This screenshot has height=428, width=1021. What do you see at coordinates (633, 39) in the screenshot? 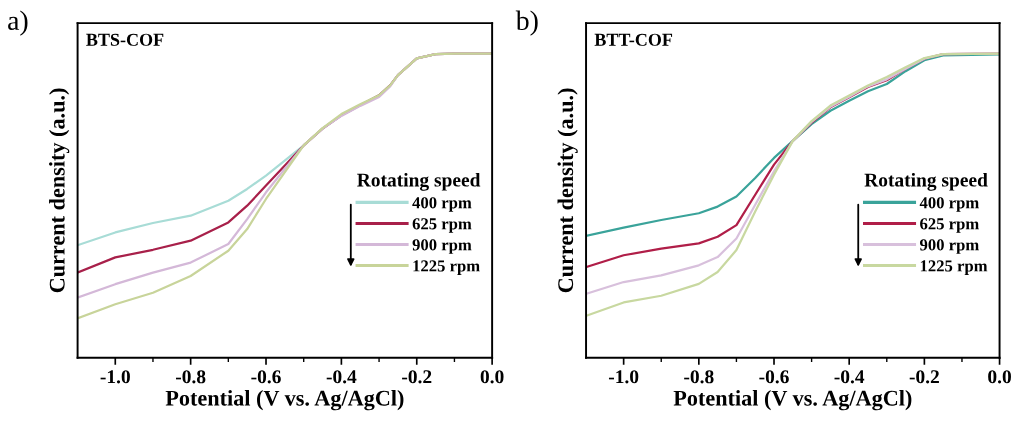
I see `chart-title: BTT-COF` at bounding box center [633, 39].